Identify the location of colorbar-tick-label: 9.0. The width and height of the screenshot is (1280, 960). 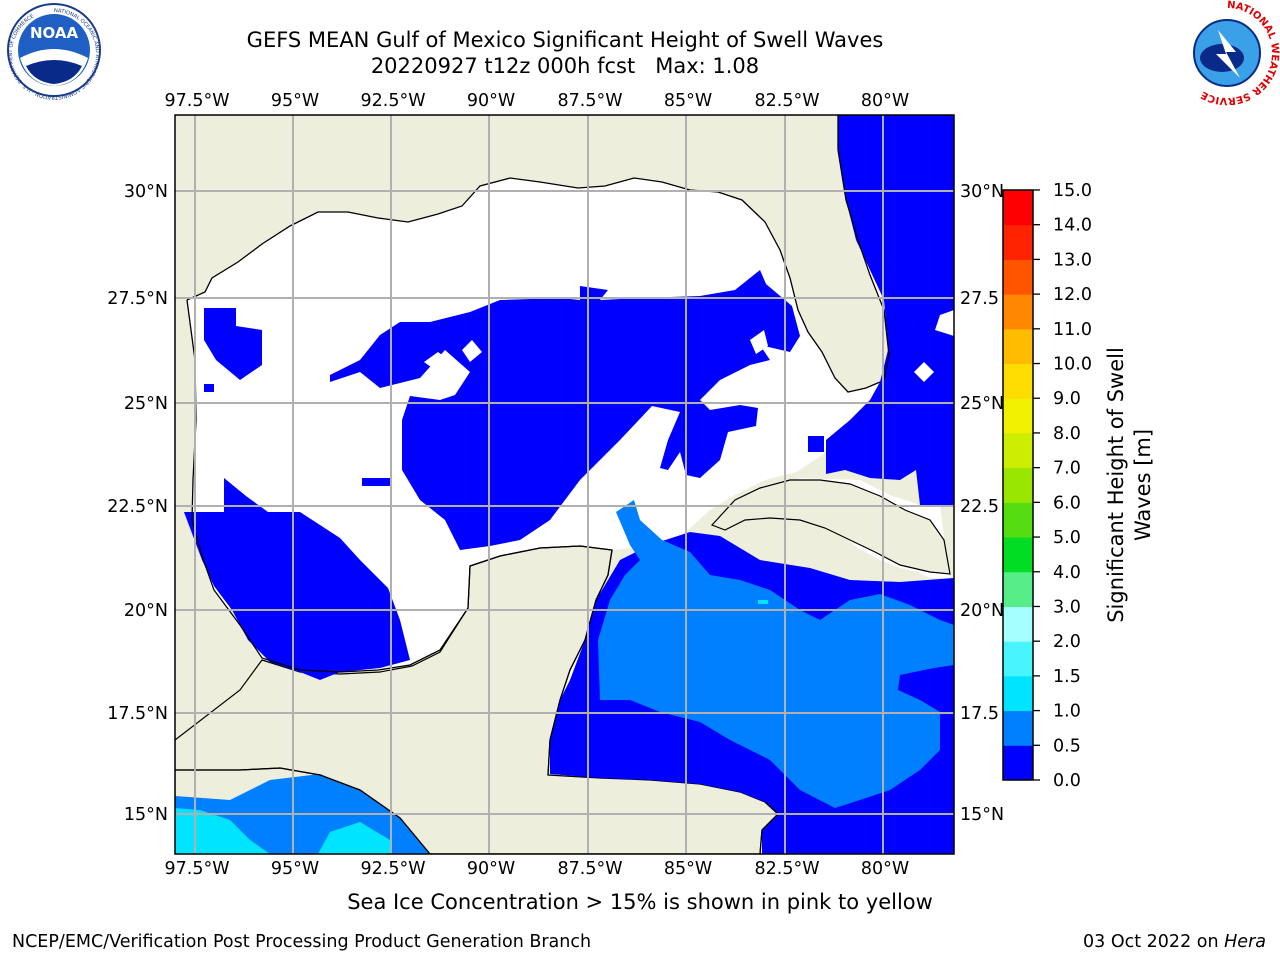
(1067, 399).